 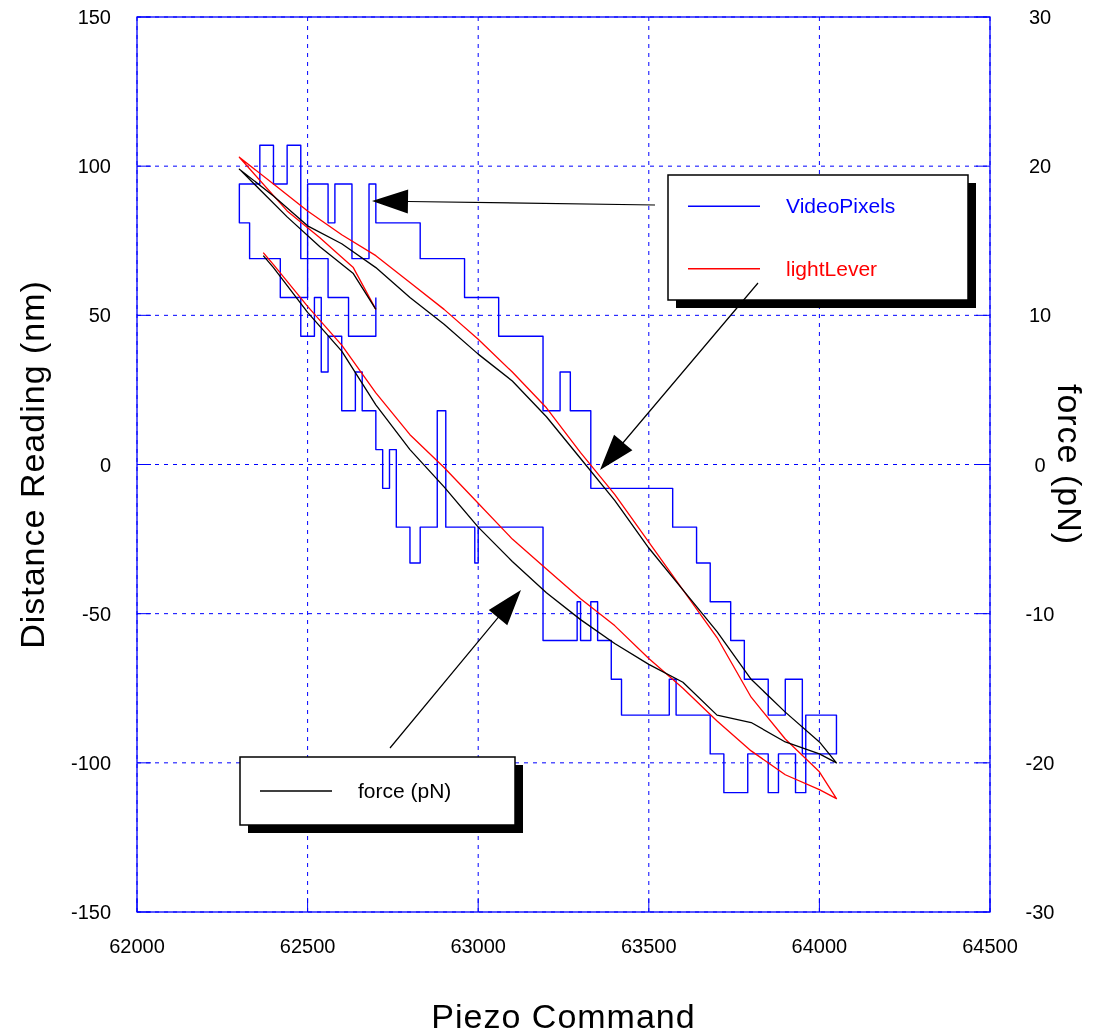 I want to click on y-tick-label: 100, so click(x=94, y=166).